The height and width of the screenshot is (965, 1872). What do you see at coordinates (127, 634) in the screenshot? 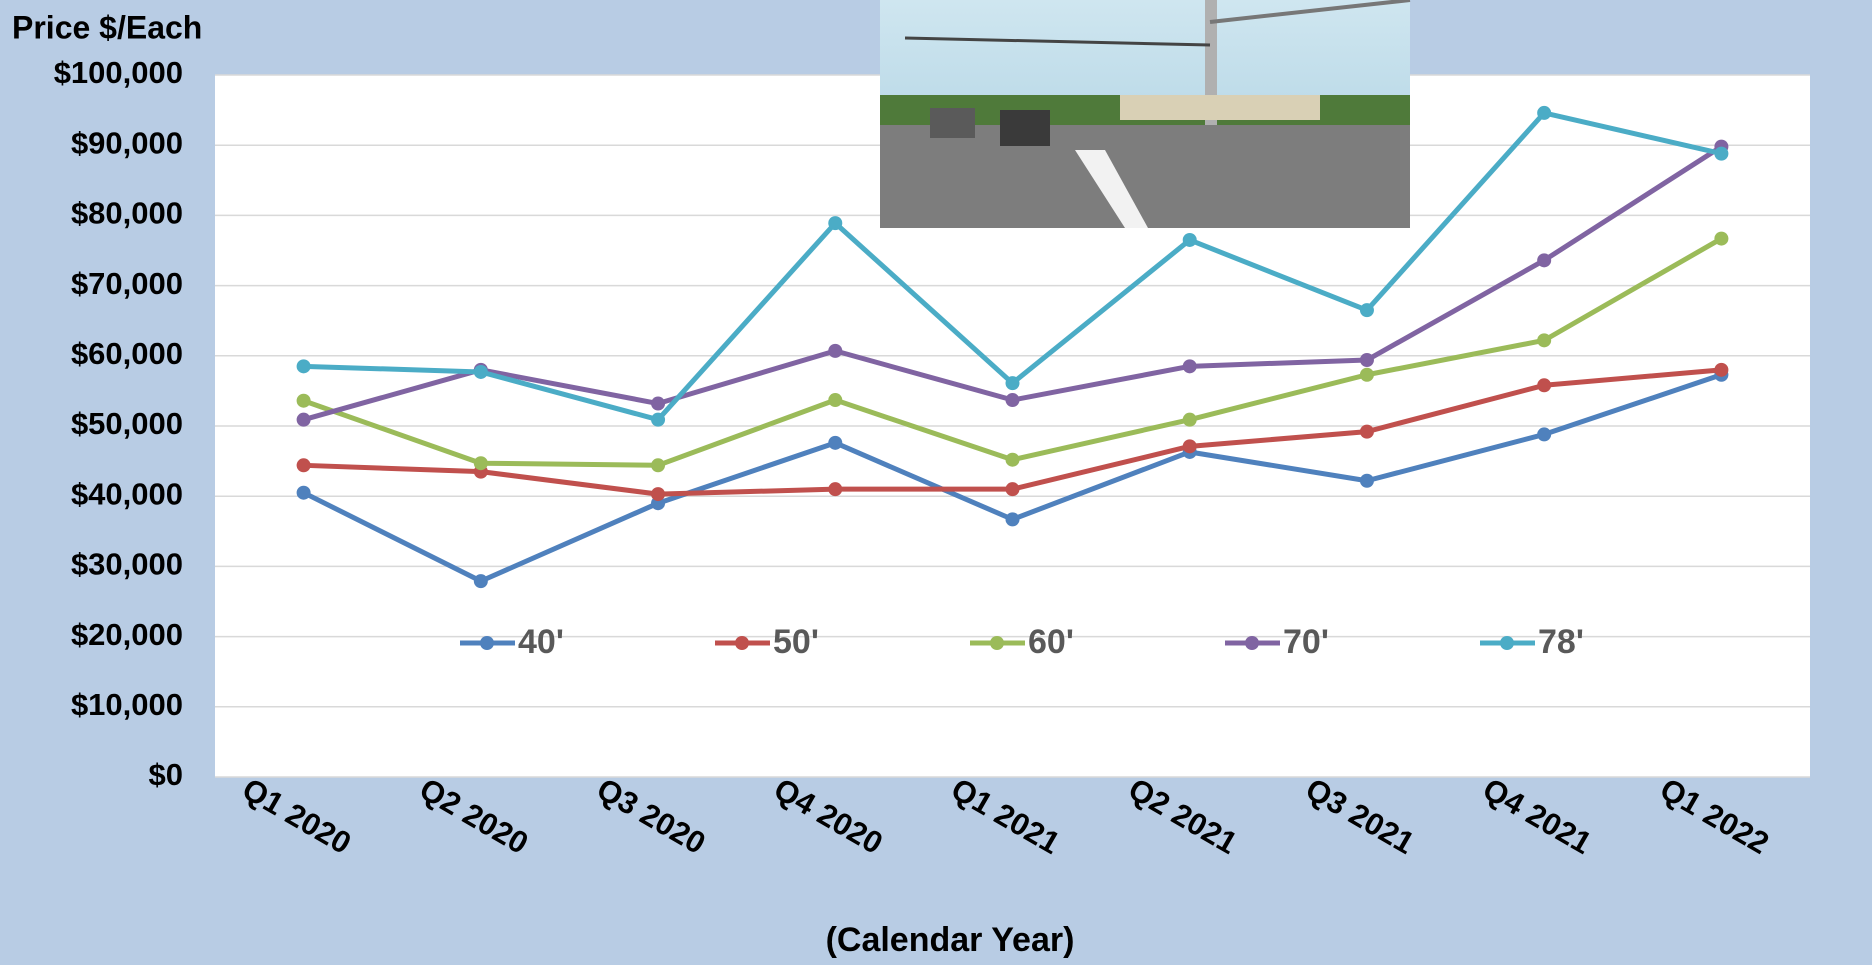
I see `y-tick-label: $20,000` at bounding box center [127, 634].